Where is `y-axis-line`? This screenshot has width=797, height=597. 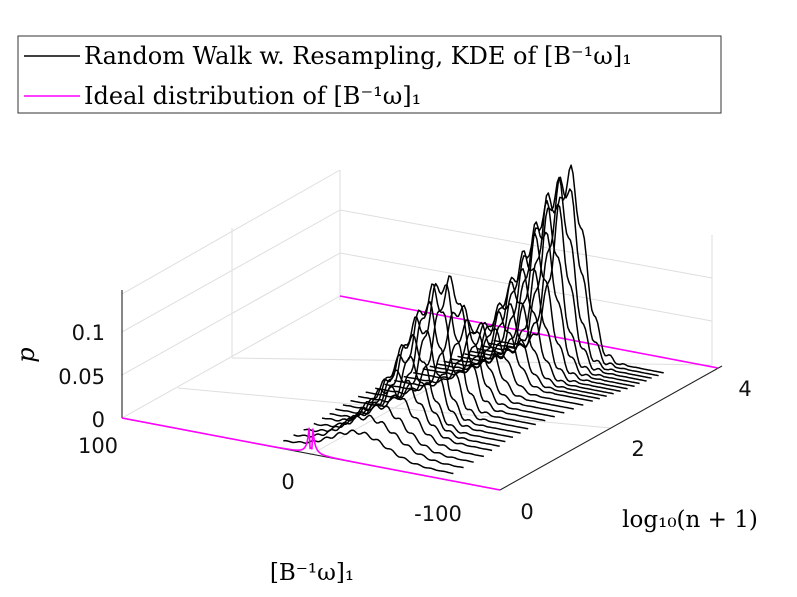 y-axis-line is located at coordinates (611, 428).